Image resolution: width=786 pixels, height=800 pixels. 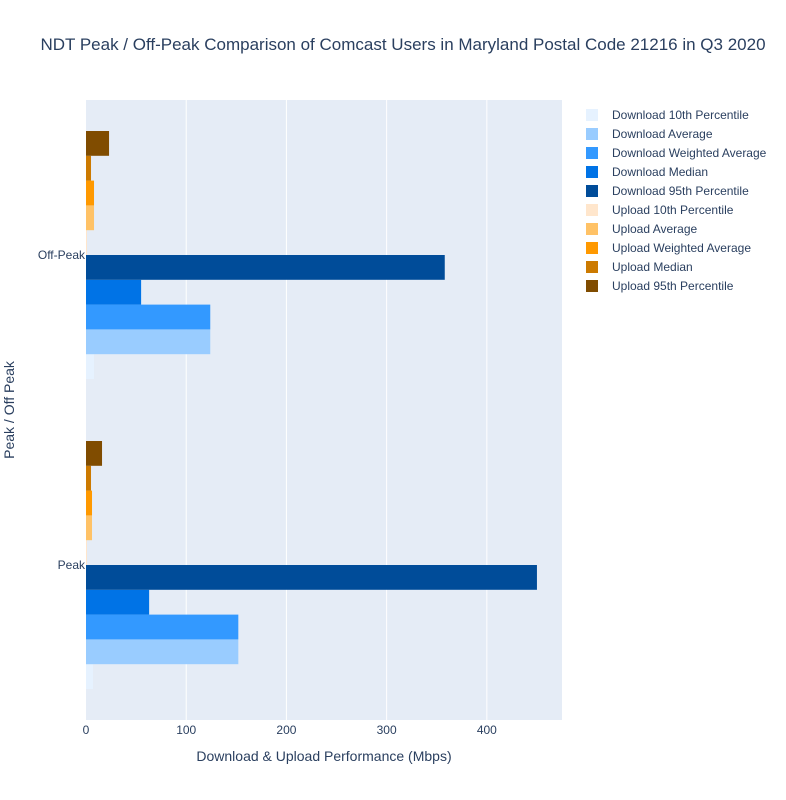 I want to click on y-tick-label: Peak, so click(x=72, y=565).